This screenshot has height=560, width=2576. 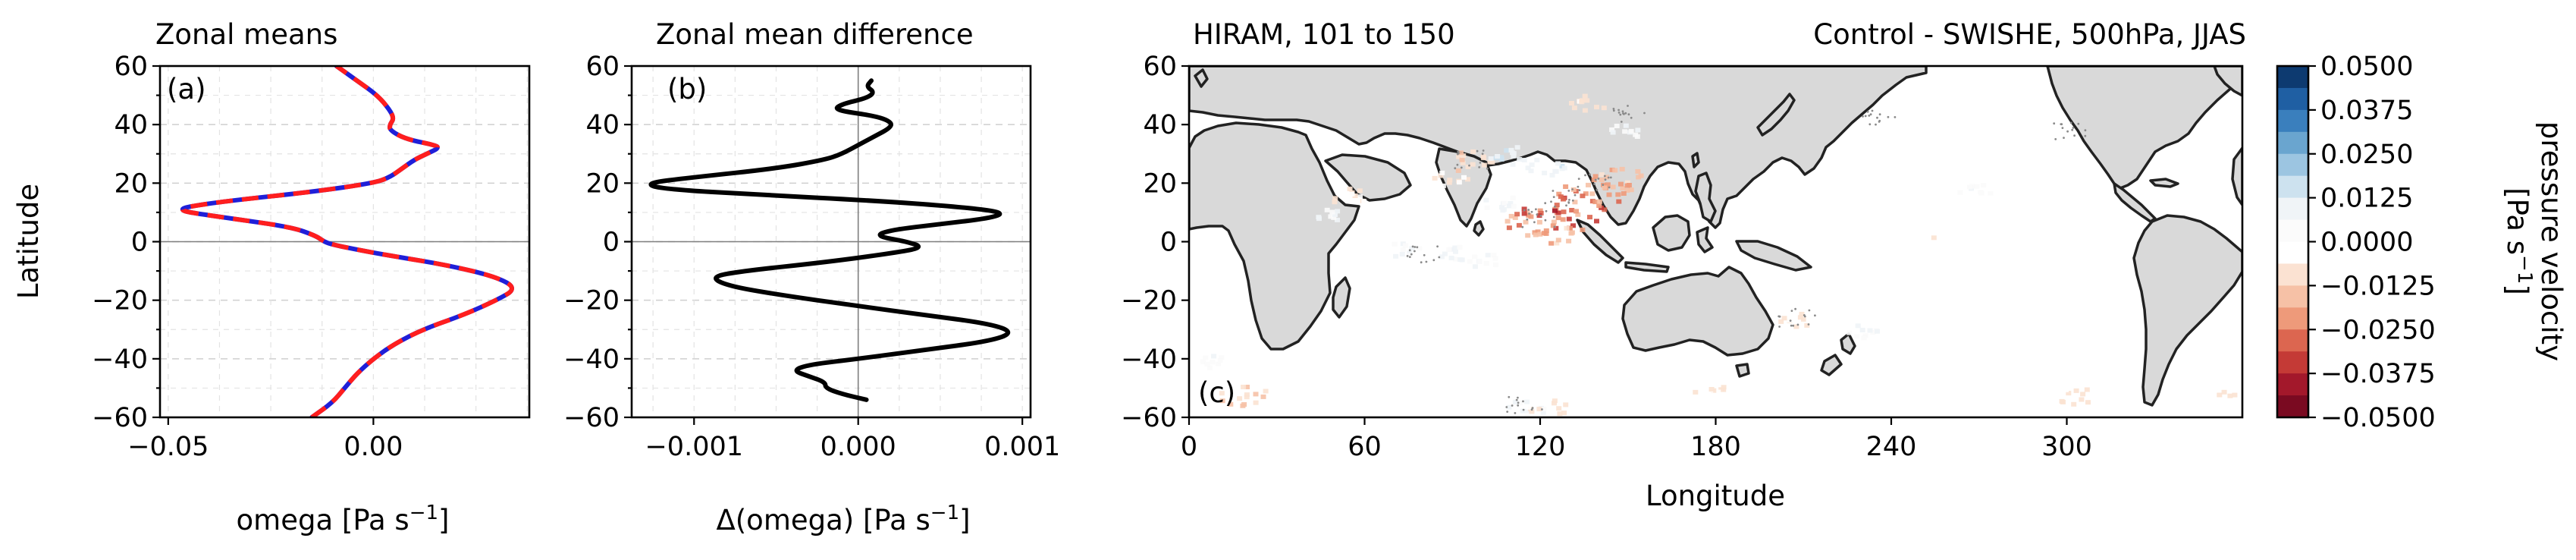 I want to click on panel-b-title: Zonal mean difference, so click(x=815, y=34).